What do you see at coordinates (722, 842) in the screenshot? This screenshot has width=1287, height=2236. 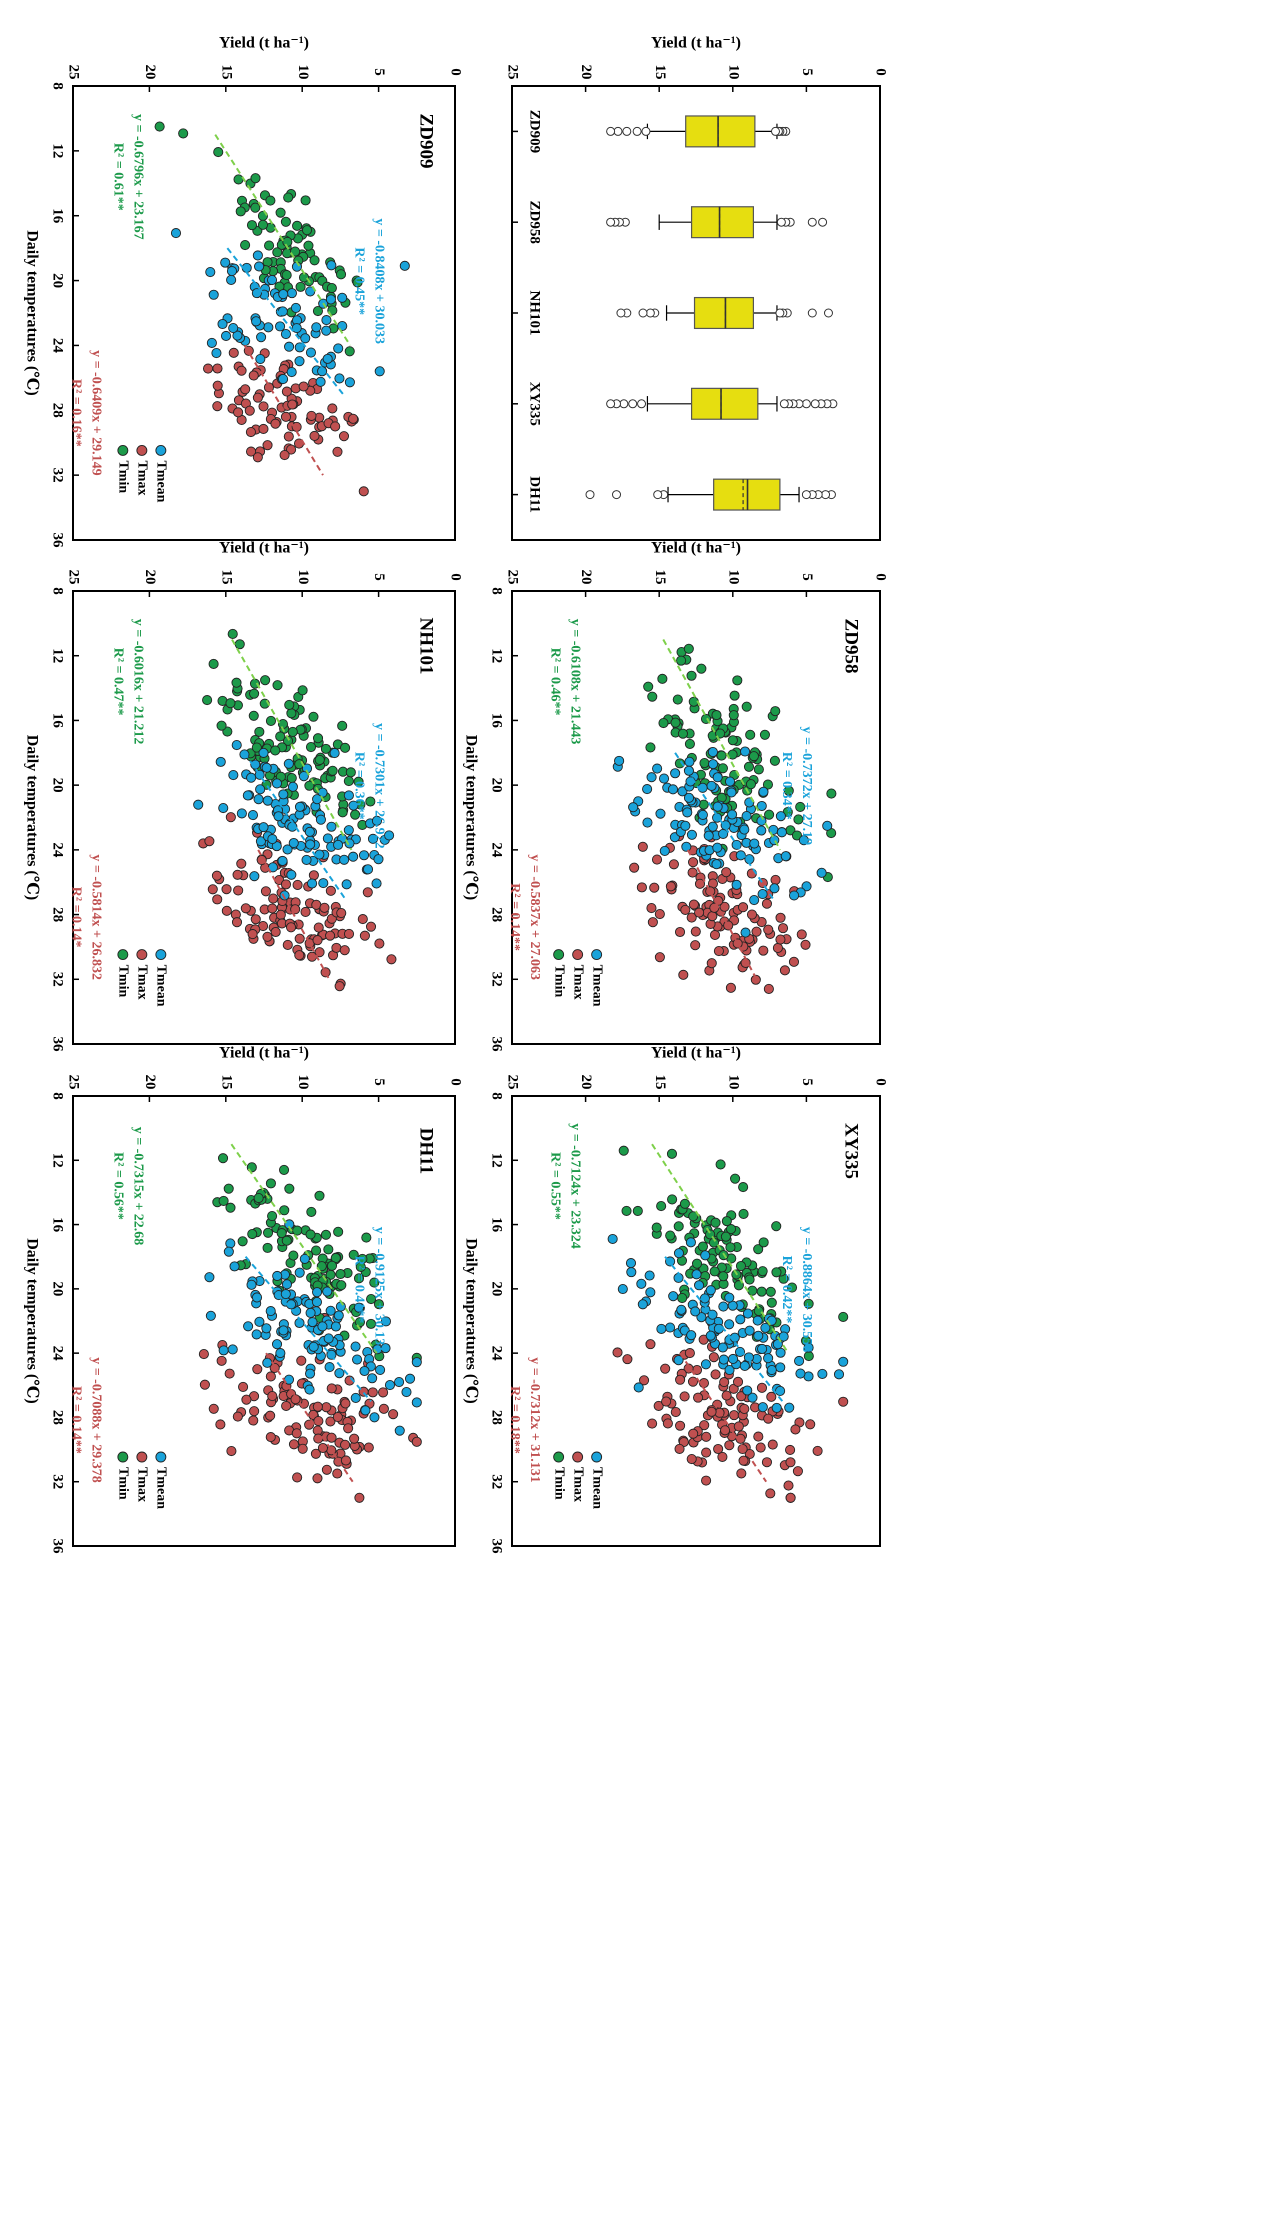 I see `series-tmean` at bounding box center [722, 842].